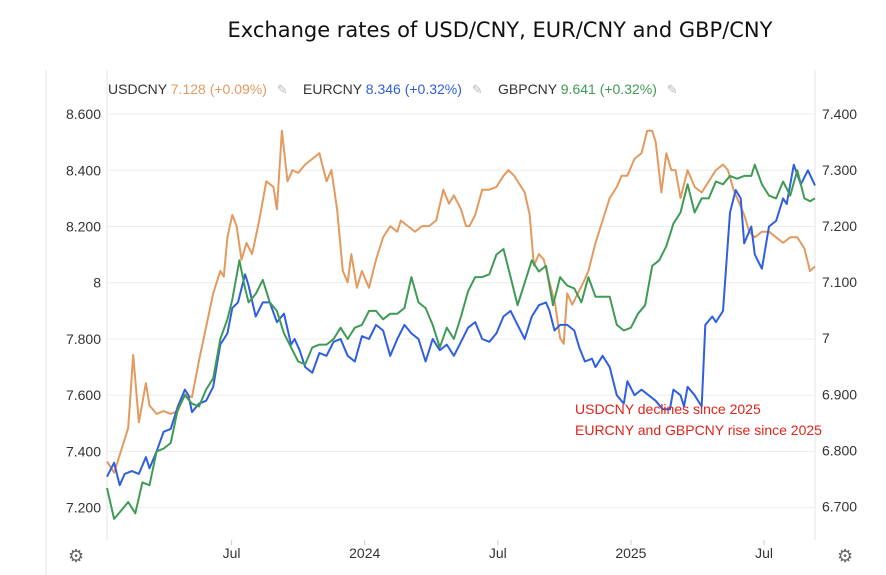  I want to click on y-tick-label: 7.800, so click(83, 339).